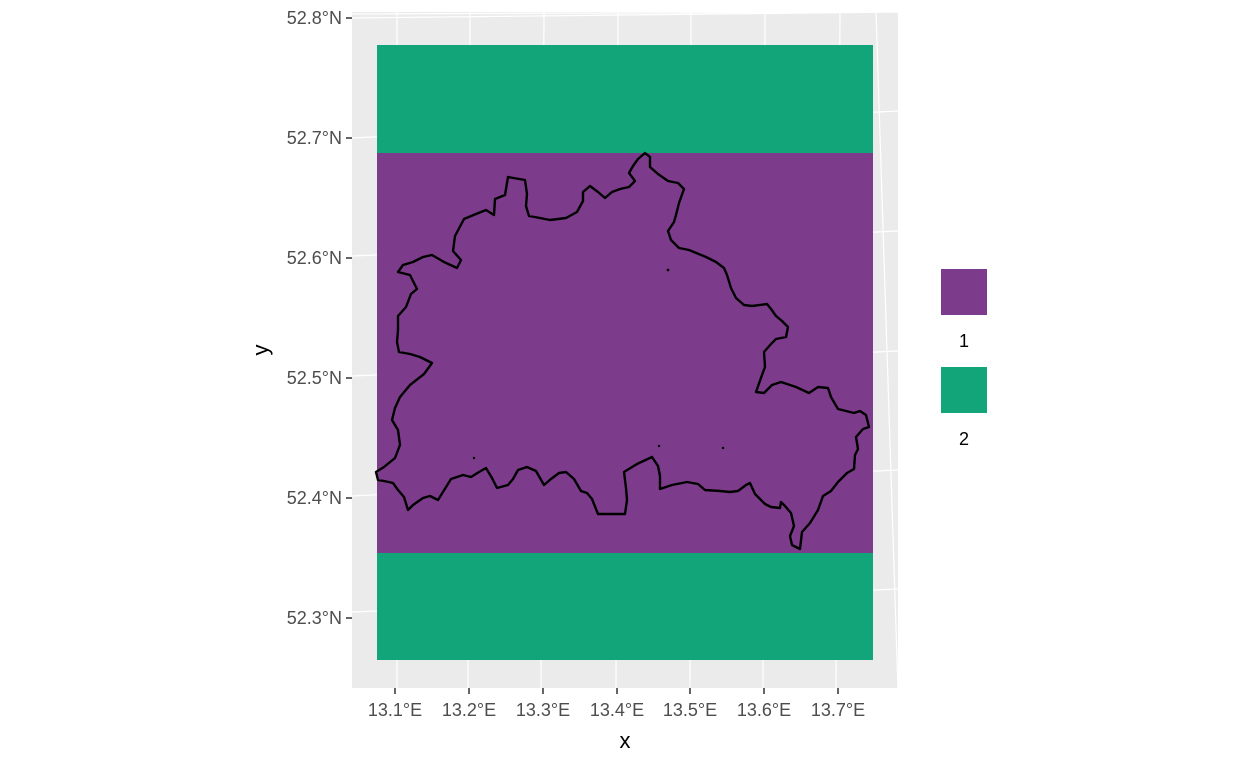  Describe the element at coordinates (625, 99) in the screenshot. I see `raster-band-class-2-top` at that location.